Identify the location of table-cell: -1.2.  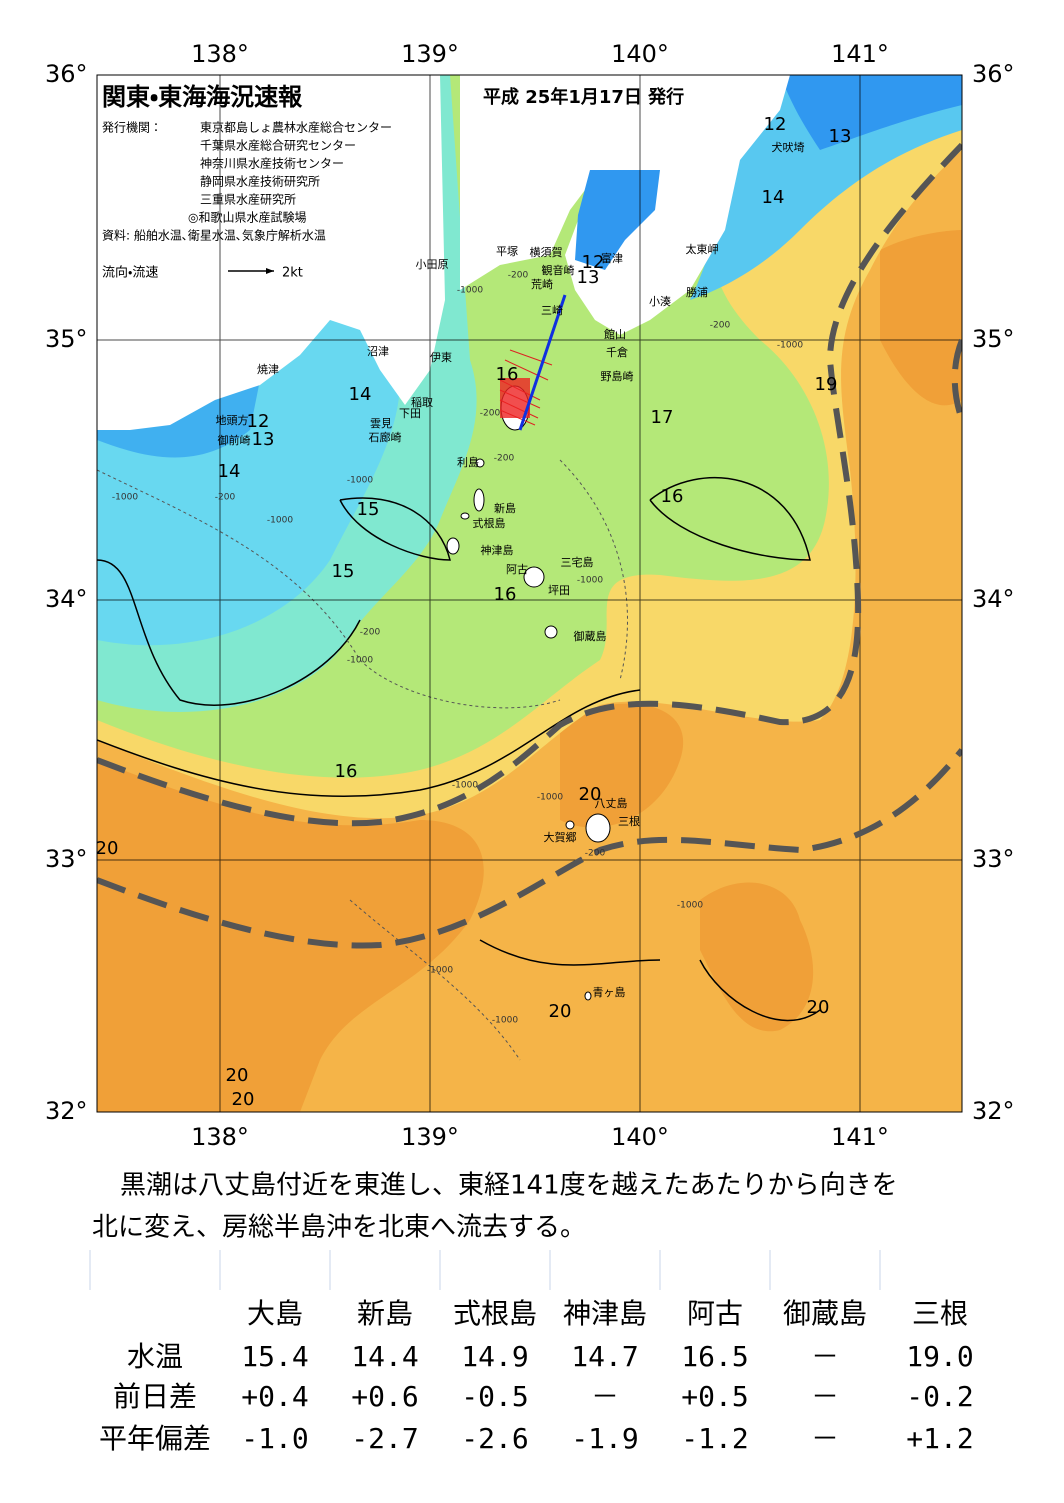
(714, 1438).